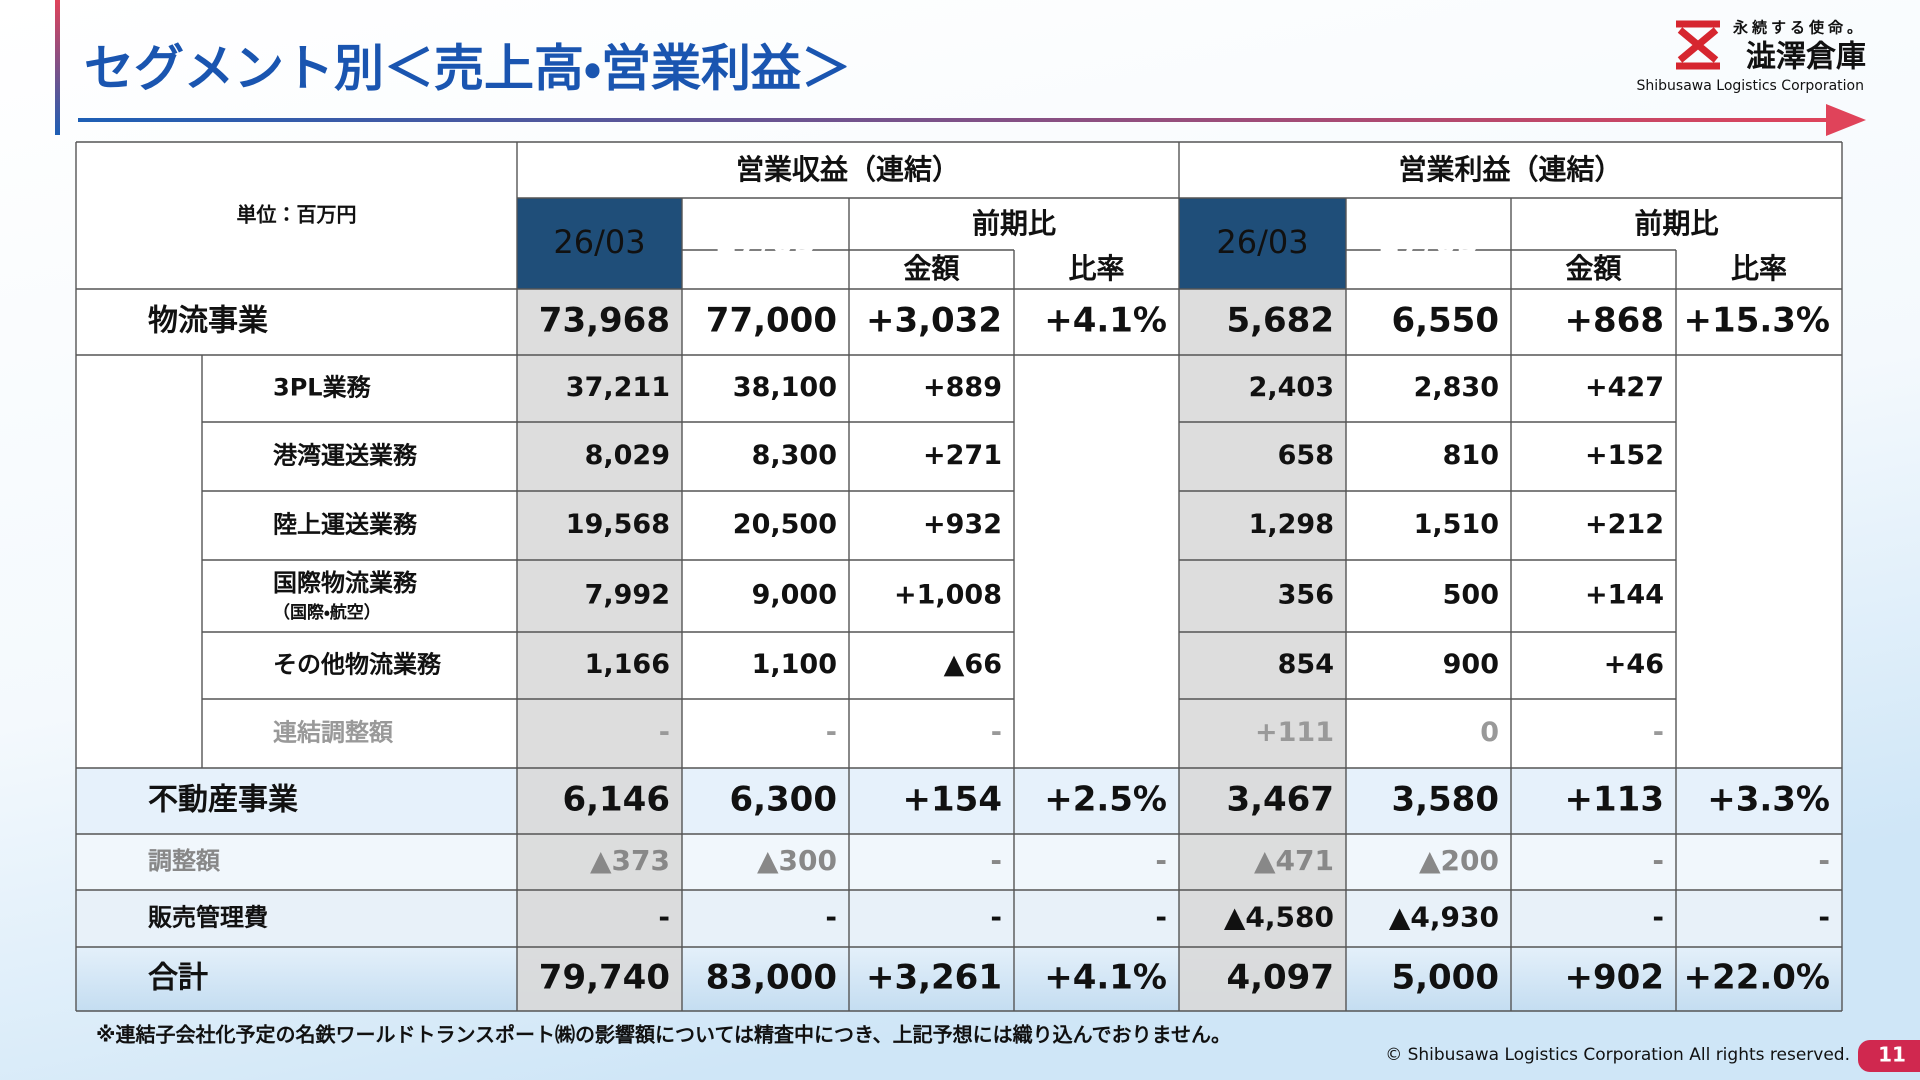 The image size is (1920, 1080). What do you see at coordinates (962, 455) in the screenshot?
I see `cell: +271` at bounding box center [962, 455].